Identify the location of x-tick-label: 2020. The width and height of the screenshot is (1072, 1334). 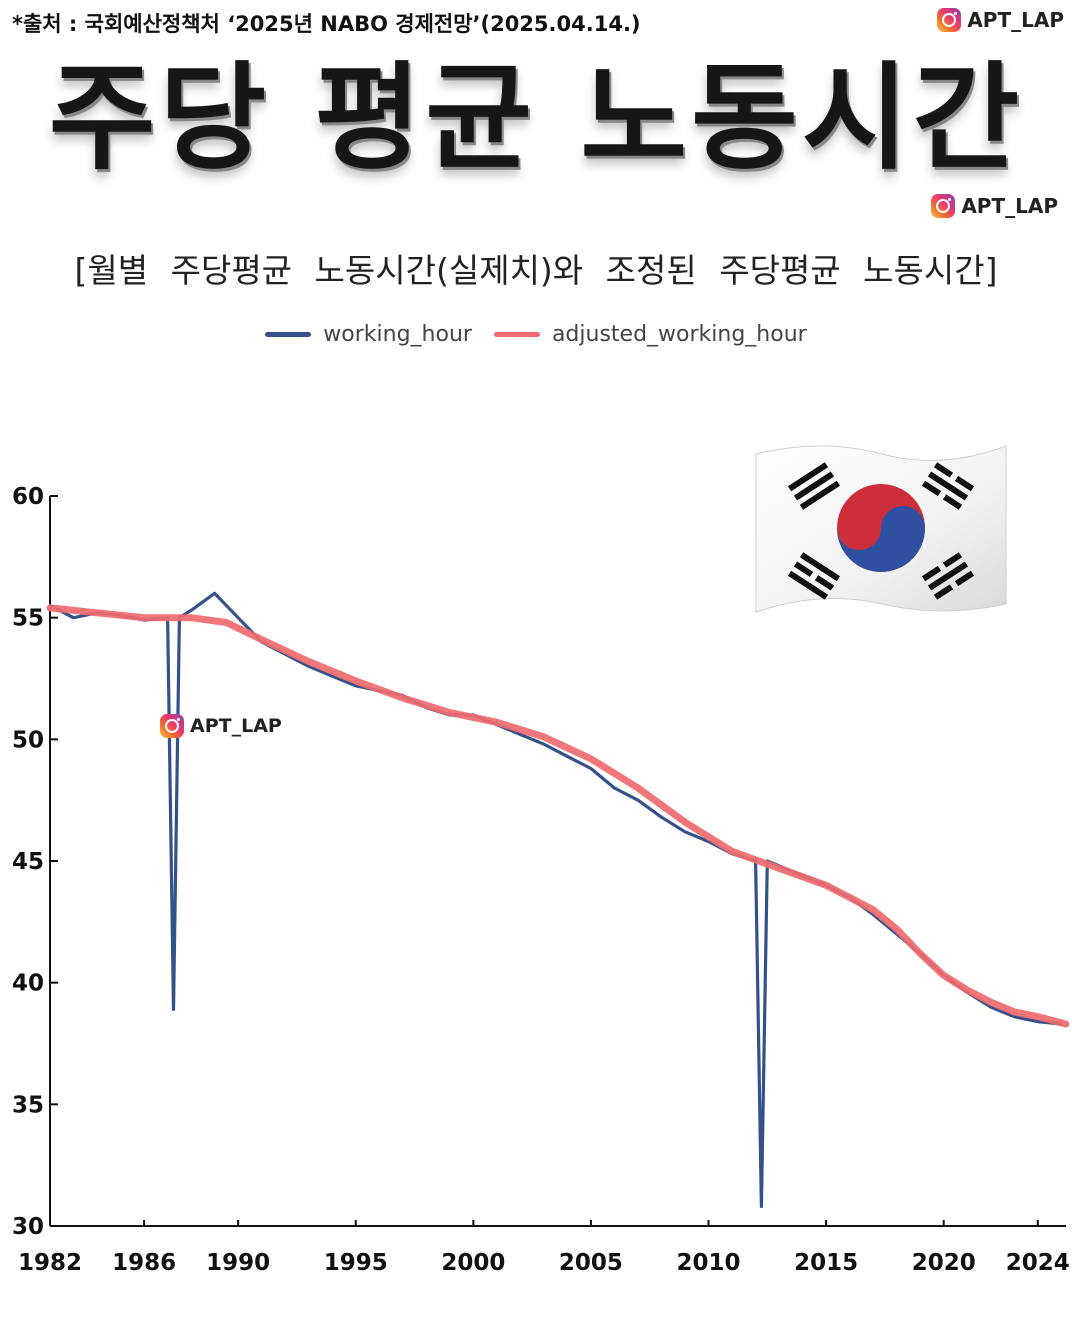
(944, 1263).